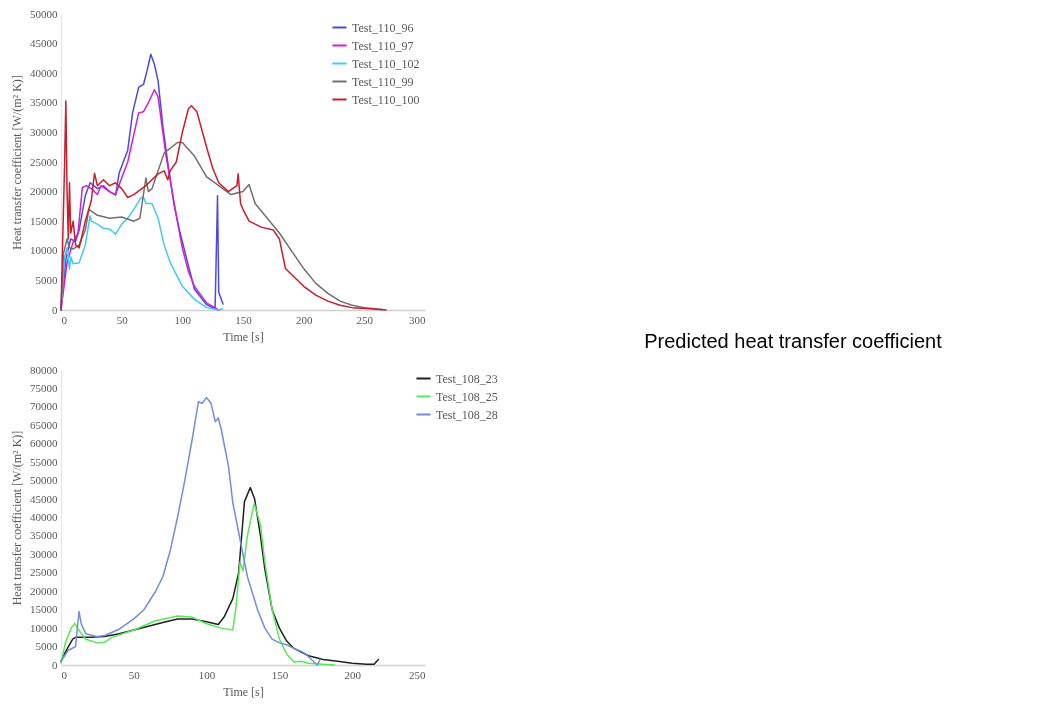  Describe the element at coordinates (467, 378) in the screenshot. I see `legend-label: Test_108_23` at that location.